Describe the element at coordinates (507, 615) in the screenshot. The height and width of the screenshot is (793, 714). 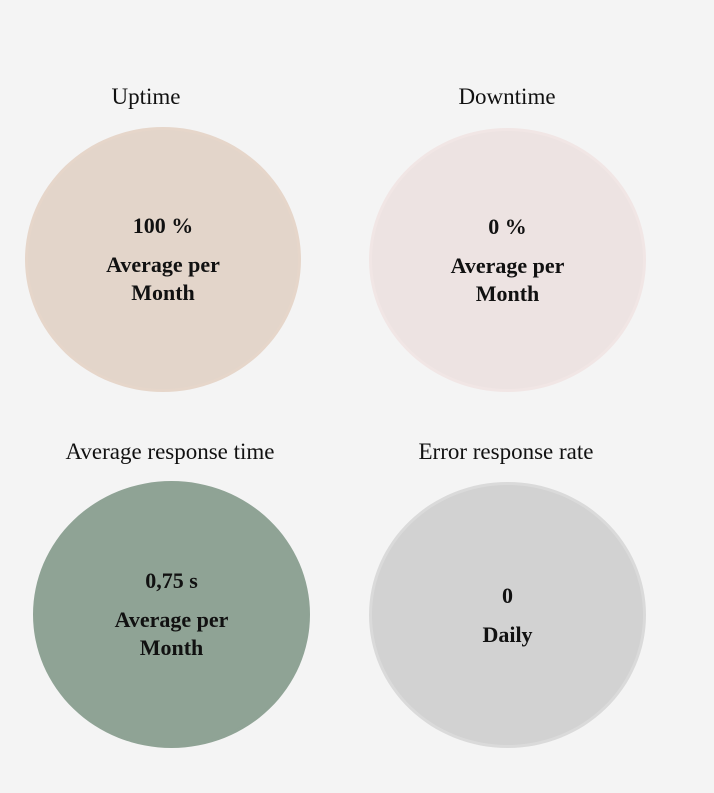
I see `error-rate-card: 0 Daily` at that location.